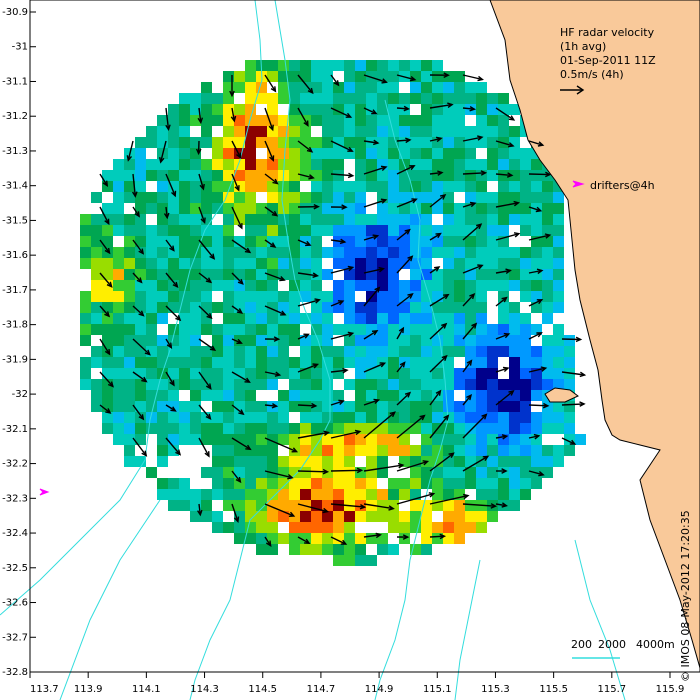 The height and width of the screenshot is (700, 700). Describe the element at coordinates (655, 644) in the screenshot. I see `scale-label-4000: 4000m` at that location.